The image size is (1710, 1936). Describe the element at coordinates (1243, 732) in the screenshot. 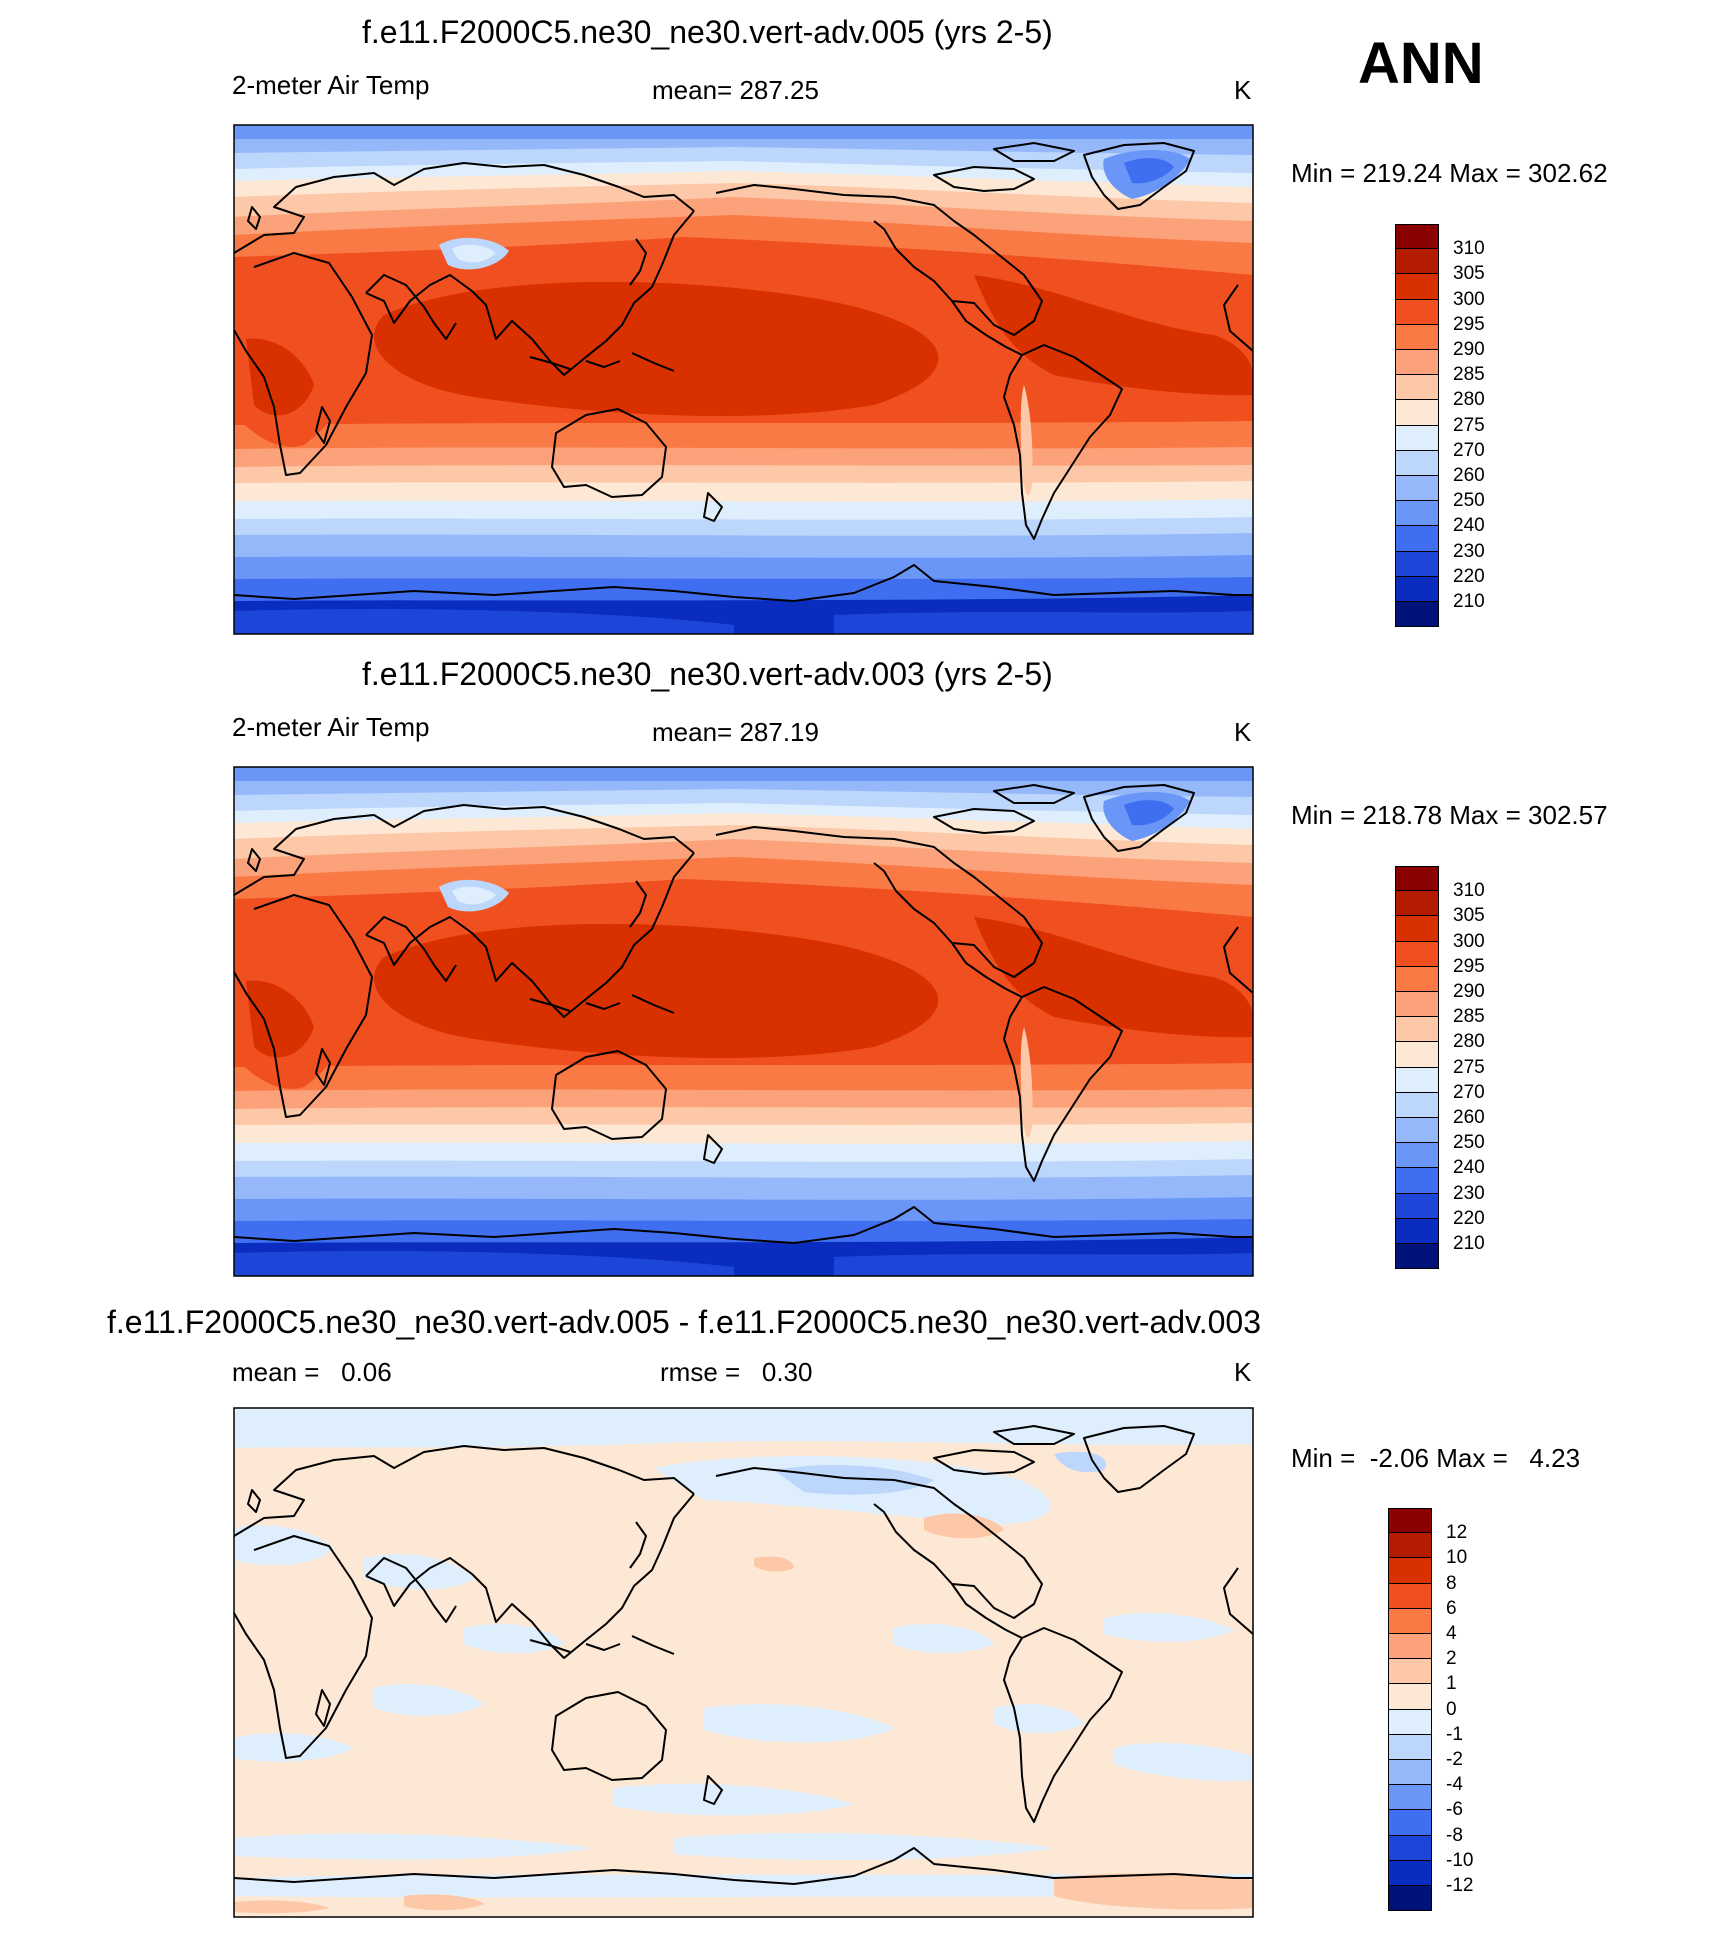

I see `panel-2-units: K` at that location.